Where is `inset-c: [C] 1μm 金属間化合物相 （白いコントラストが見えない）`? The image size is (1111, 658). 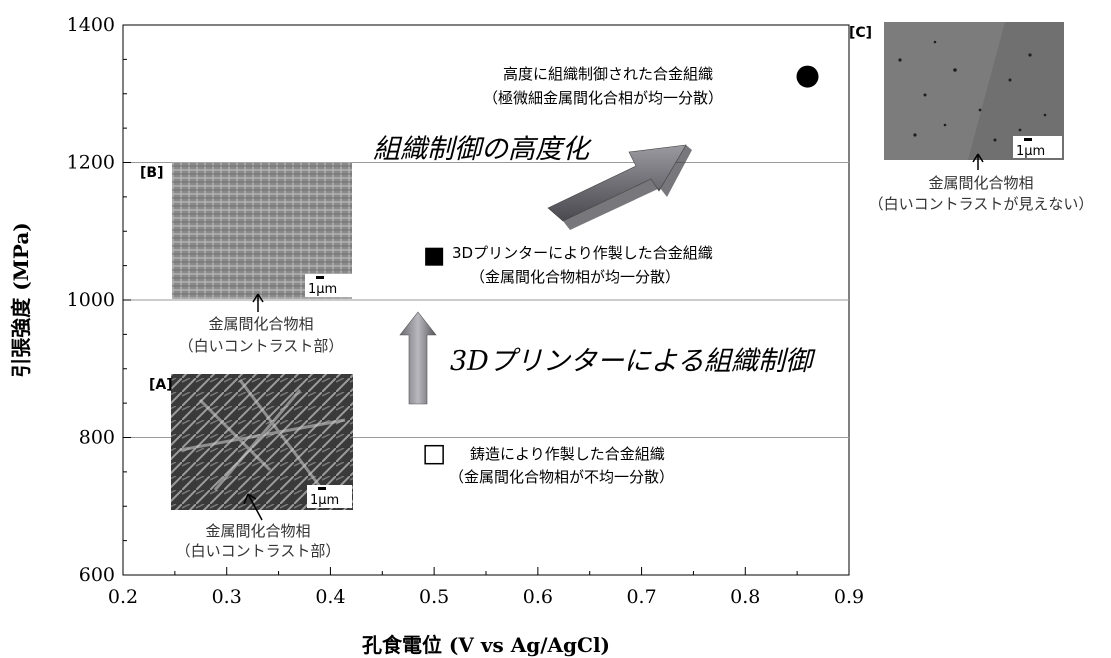 inset-c: [C] 1μm 金属間化合物相 （白いコントラストが見えない） is located at coordinates (971, 117).